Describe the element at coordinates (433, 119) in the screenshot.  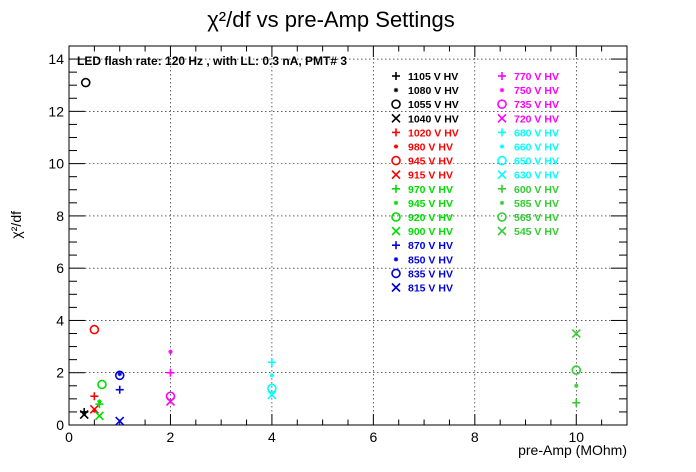
I see `legend-label-3: 1040 V HV` at that location.